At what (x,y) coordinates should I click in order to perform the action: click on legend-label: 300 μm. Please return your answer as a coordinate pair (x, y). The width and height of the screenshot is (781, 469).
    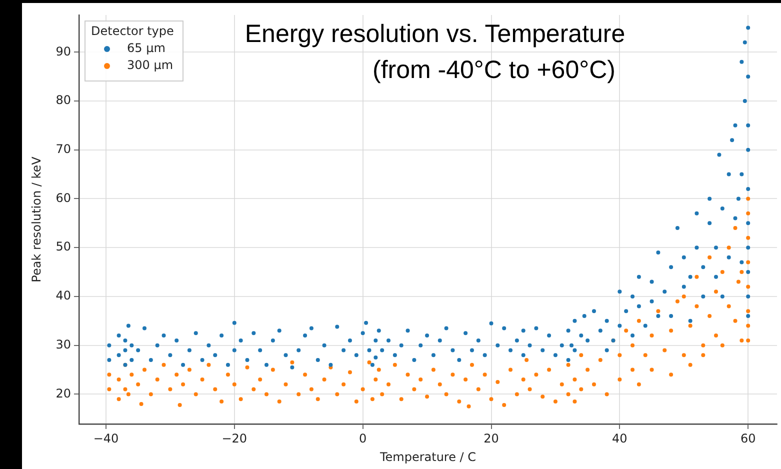
    Looking at the image, I should click on (150, 65).